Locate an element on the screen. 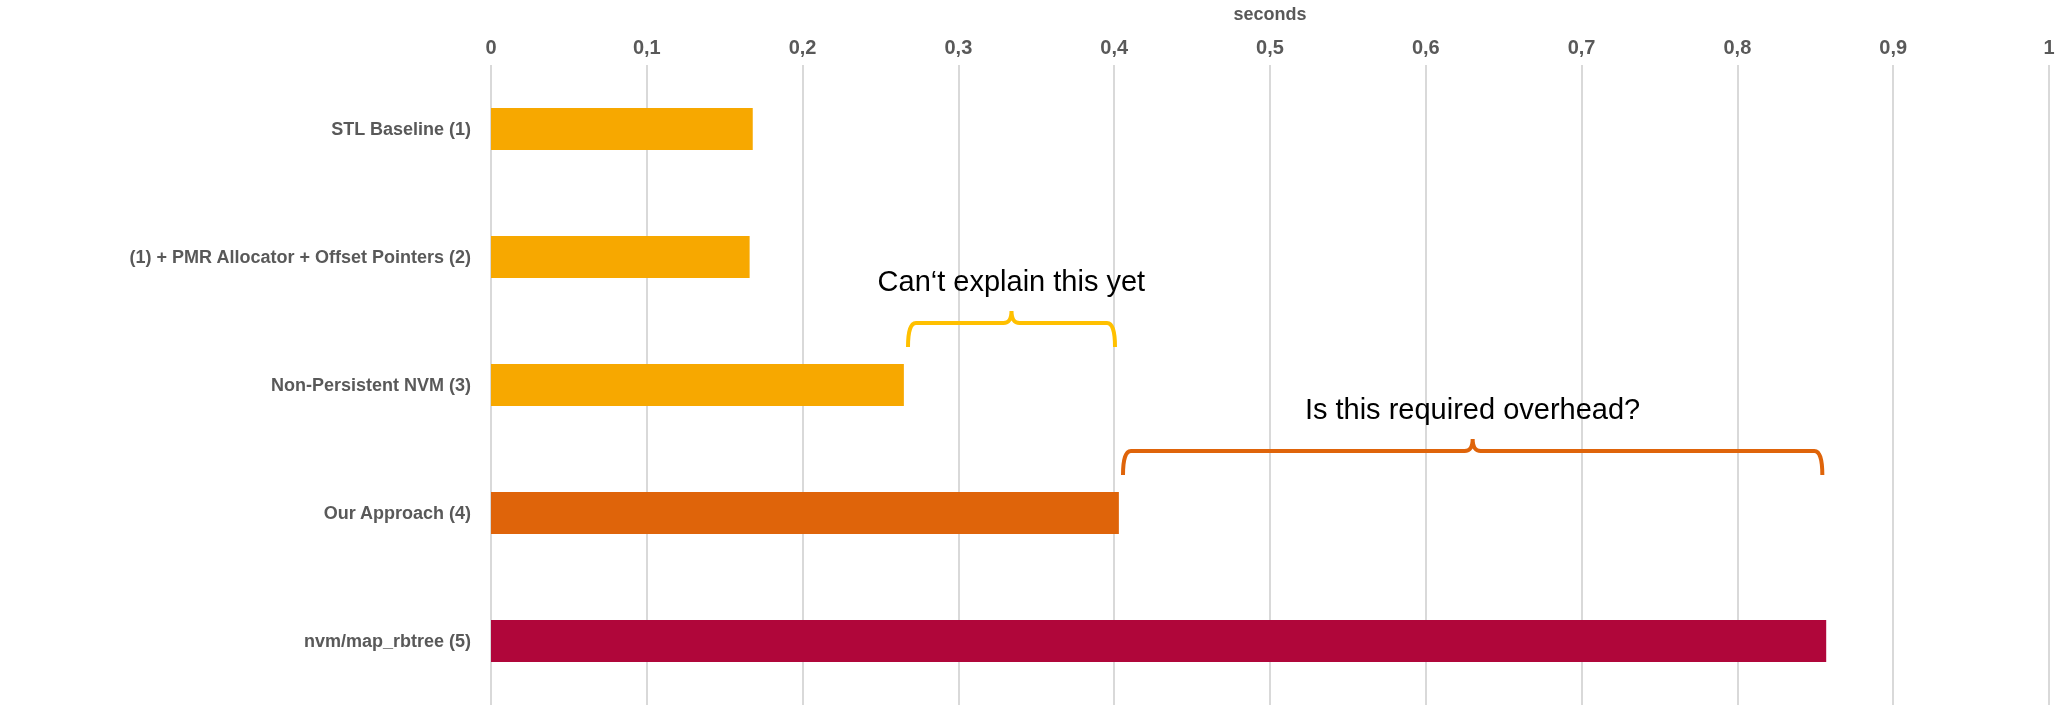  y-tick-label: (1) + PMR Allocator + Offset Pointers (2) is located at coordinates (300, 257).